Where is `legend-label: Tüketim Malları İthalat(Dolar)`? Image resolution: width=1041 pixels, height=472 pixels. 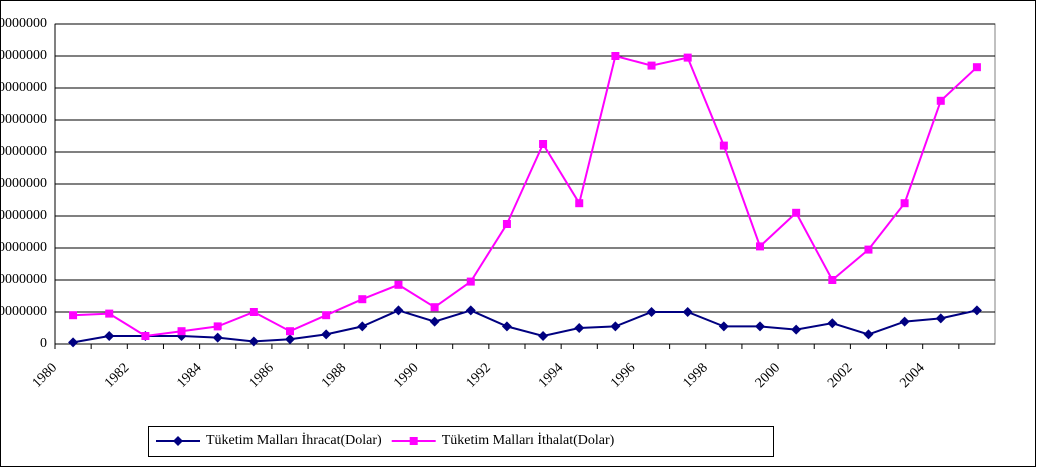
legend-label: Tüketim Malları İthalat(Dolar) is located at coordinates (528, 440).